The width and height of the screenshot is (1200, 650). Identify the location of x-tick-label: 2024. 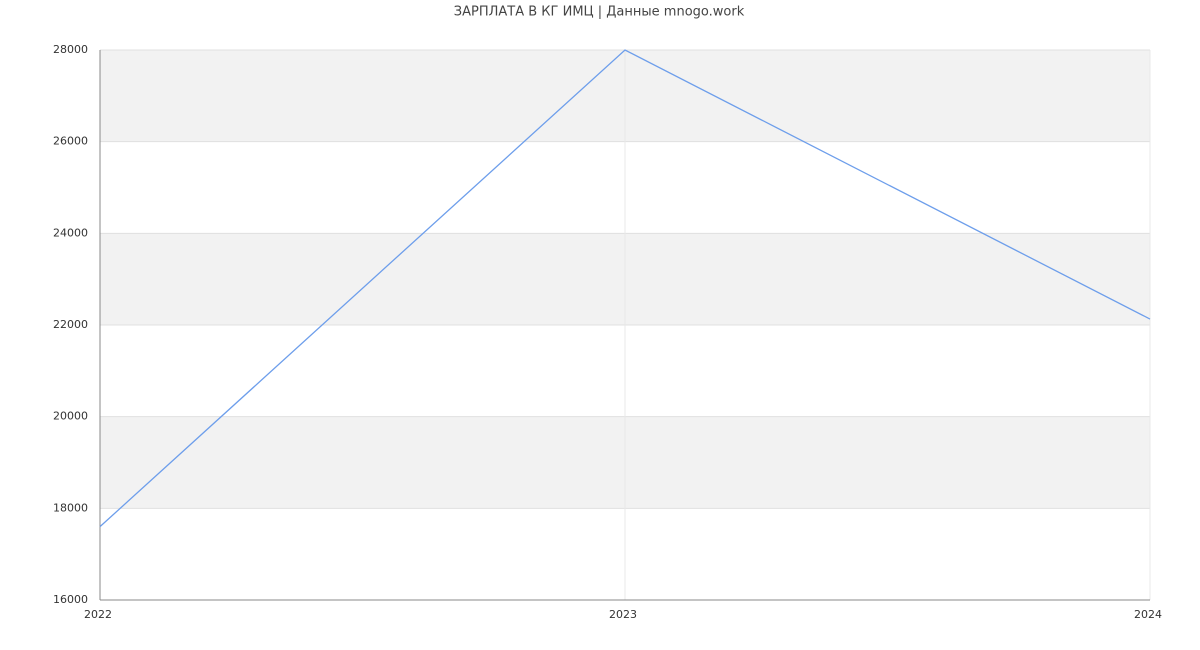
(1148, 614).